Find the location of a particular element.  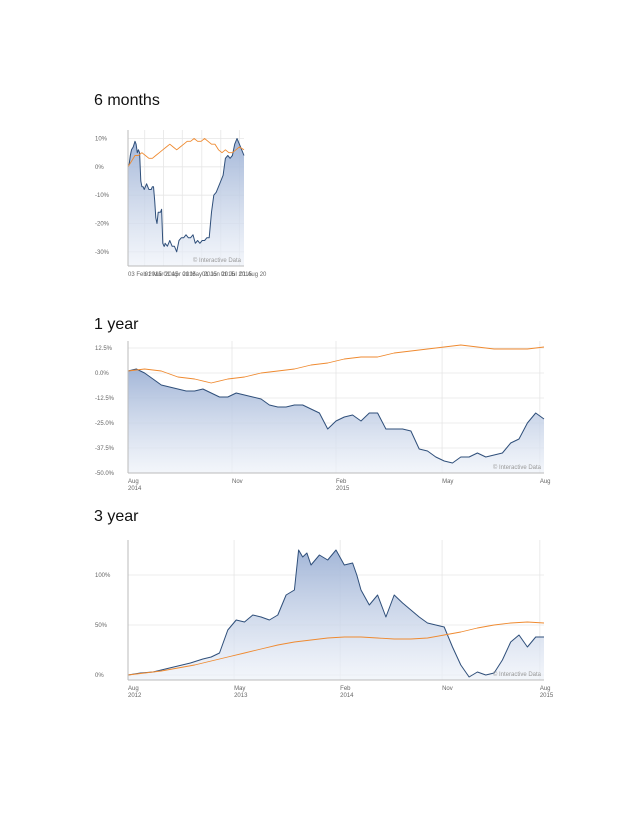

x-tick-year-label: 2012 is located at coordinates (135, 696).